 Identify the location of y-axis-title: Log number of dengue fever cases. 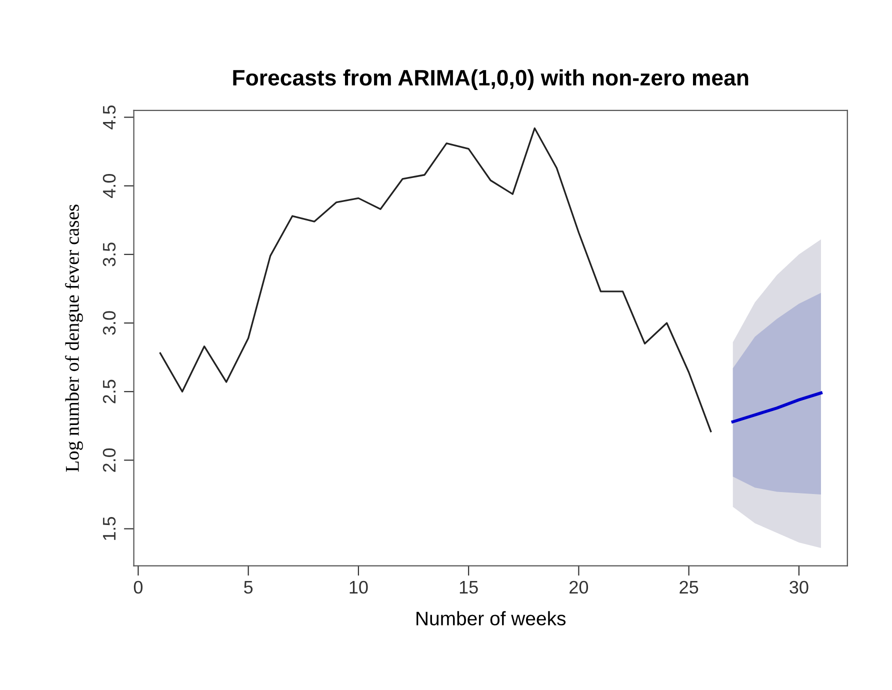
(74, 338).